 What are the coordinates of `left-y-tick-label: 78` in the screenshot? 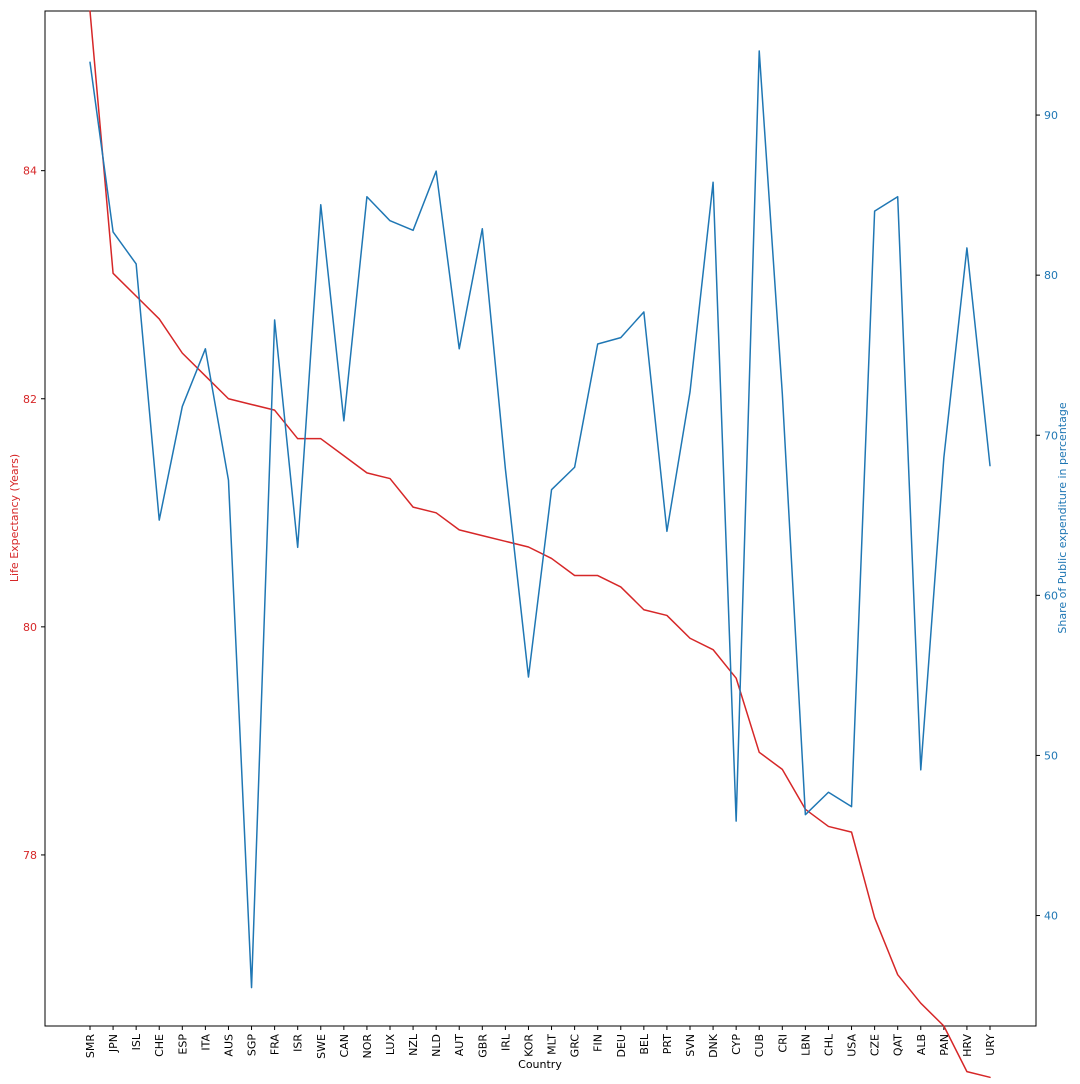 It's located at (30, 855).